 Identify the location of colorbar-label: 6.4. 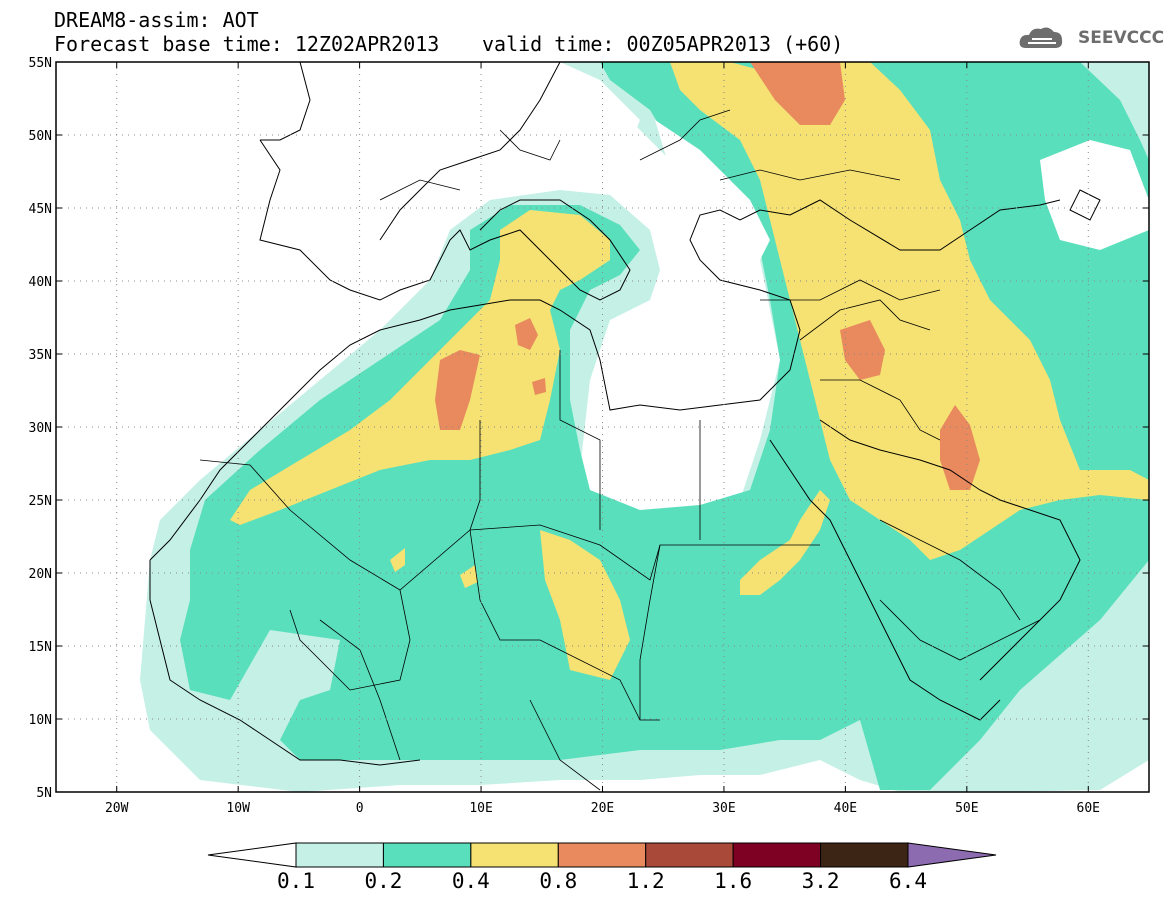
(908, 881).